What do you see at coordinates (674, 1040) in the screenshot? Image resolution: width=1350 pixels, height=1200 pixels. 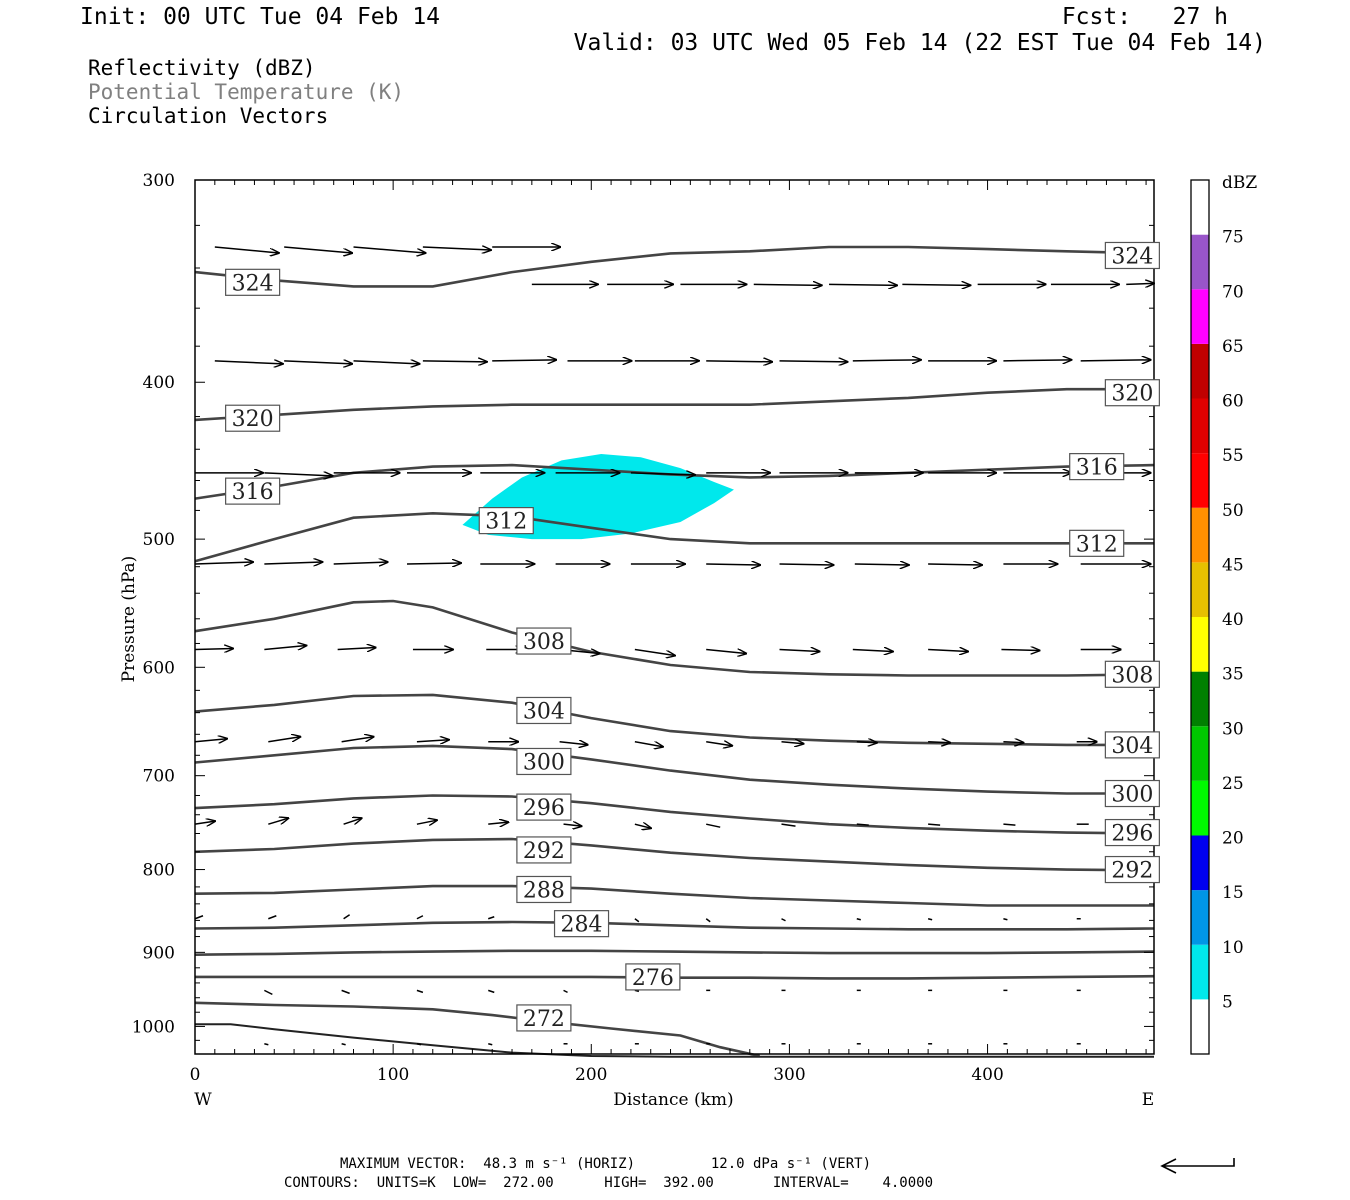 I see `terrain-line` at bounding box center [674, 1040].